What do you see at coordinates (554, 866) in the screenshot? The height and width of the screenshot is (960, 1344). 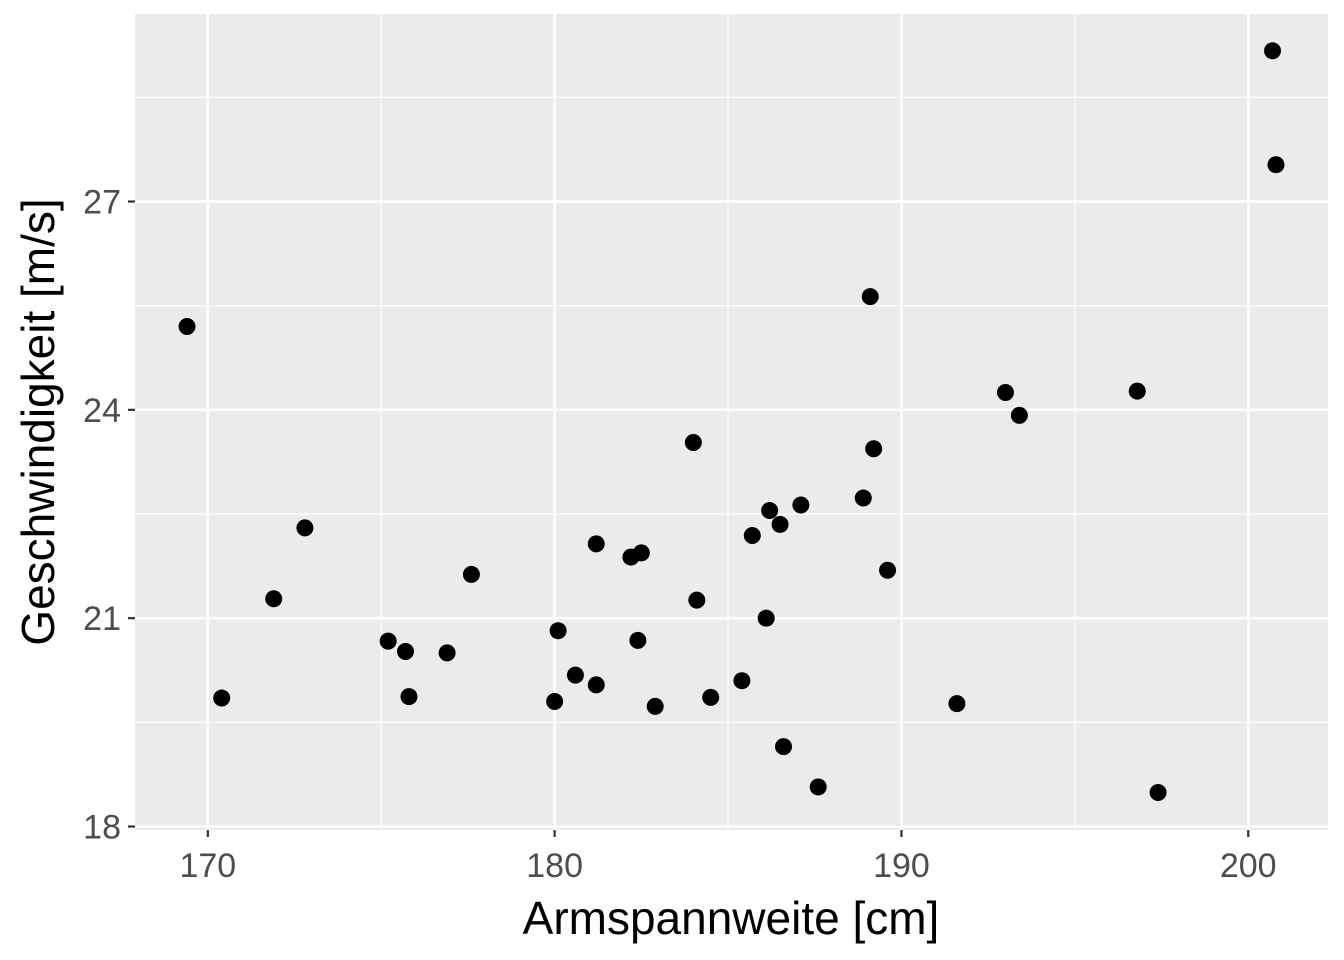 I see `x-tick-label: 180` at bounding box center [554, 866].